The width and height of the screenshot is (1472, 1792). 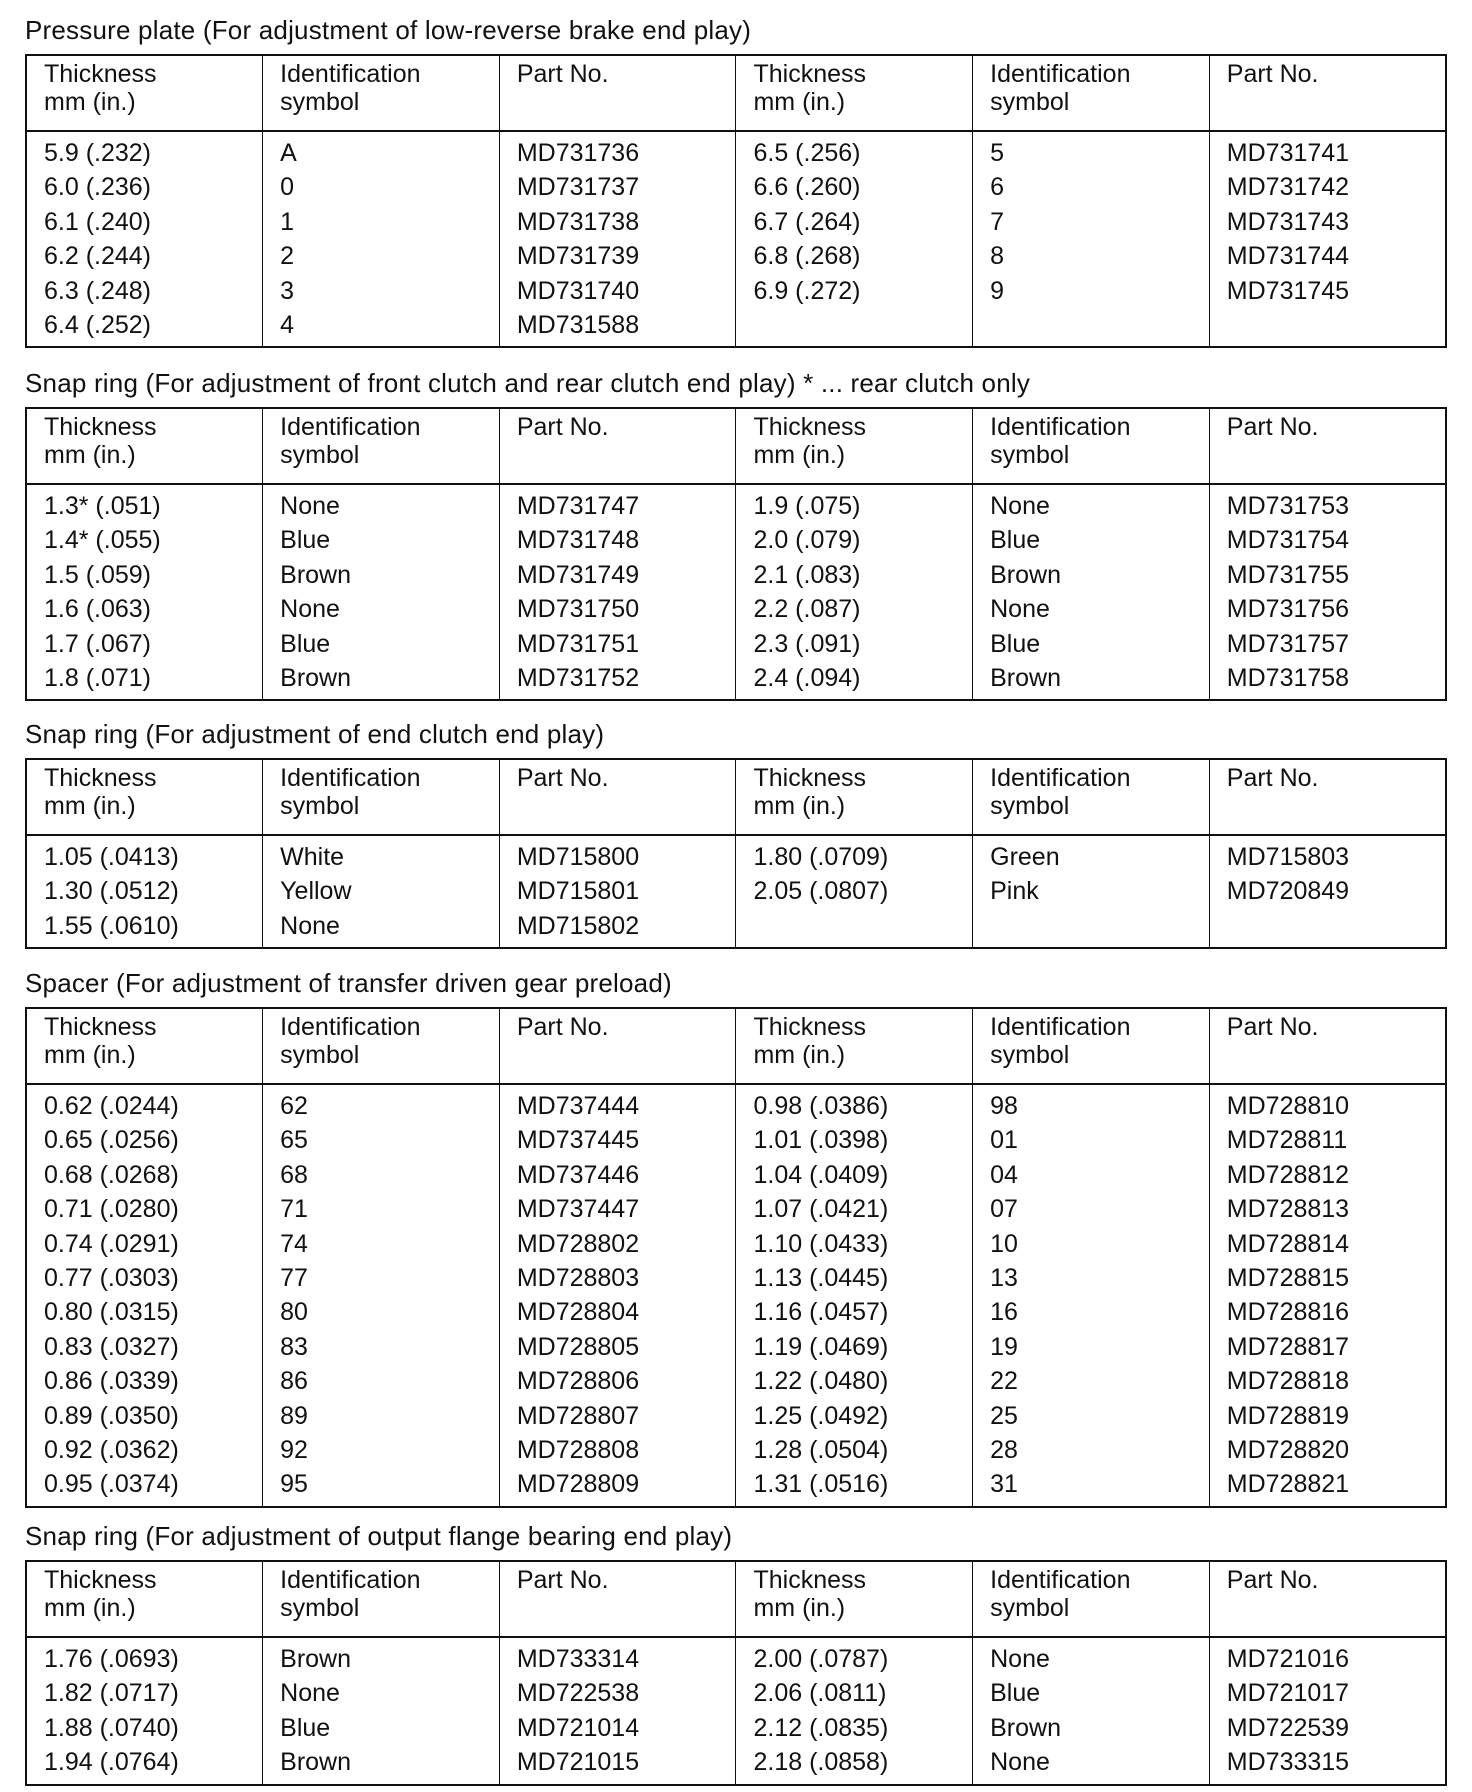 What do you see at coordinates (617, 1765) in the screenshot?
I see `part-no-cell: MD721015` at bounding box center [617, 1765].